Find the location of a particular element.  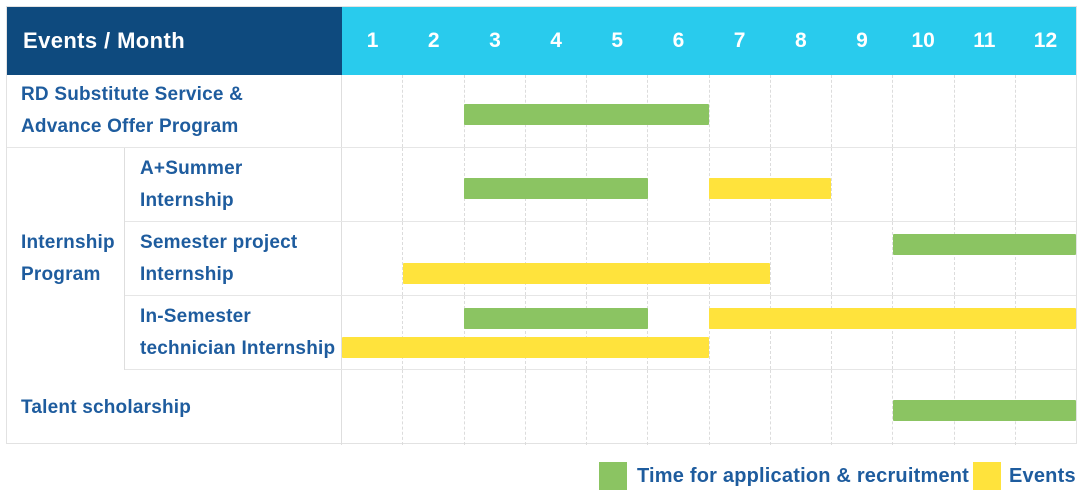

month-header-cell-7: 7 is located at coordinates (739, 40).